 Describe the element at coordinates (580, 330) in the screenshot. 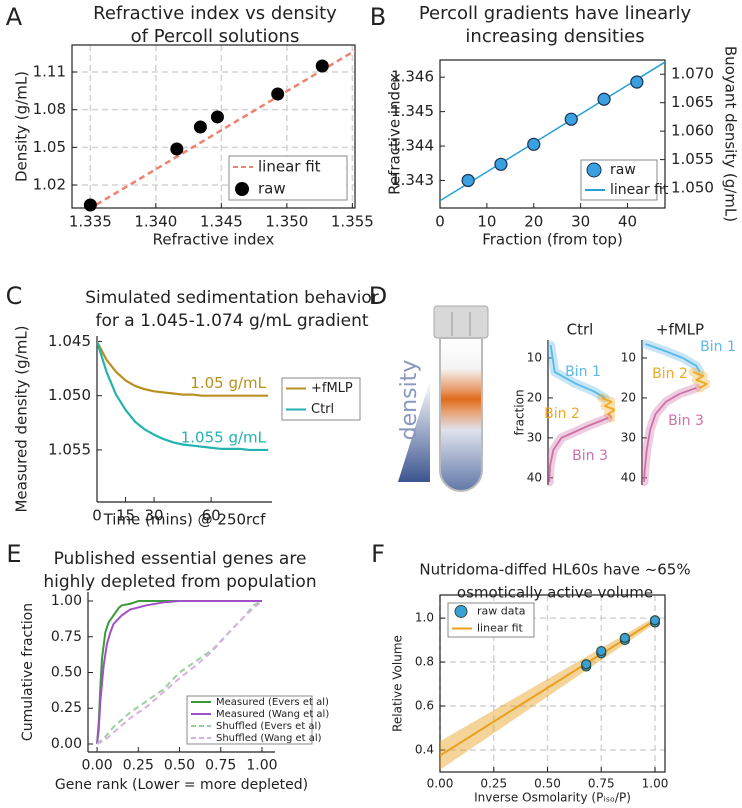

I see `chart-title: Ctrl` at that location.